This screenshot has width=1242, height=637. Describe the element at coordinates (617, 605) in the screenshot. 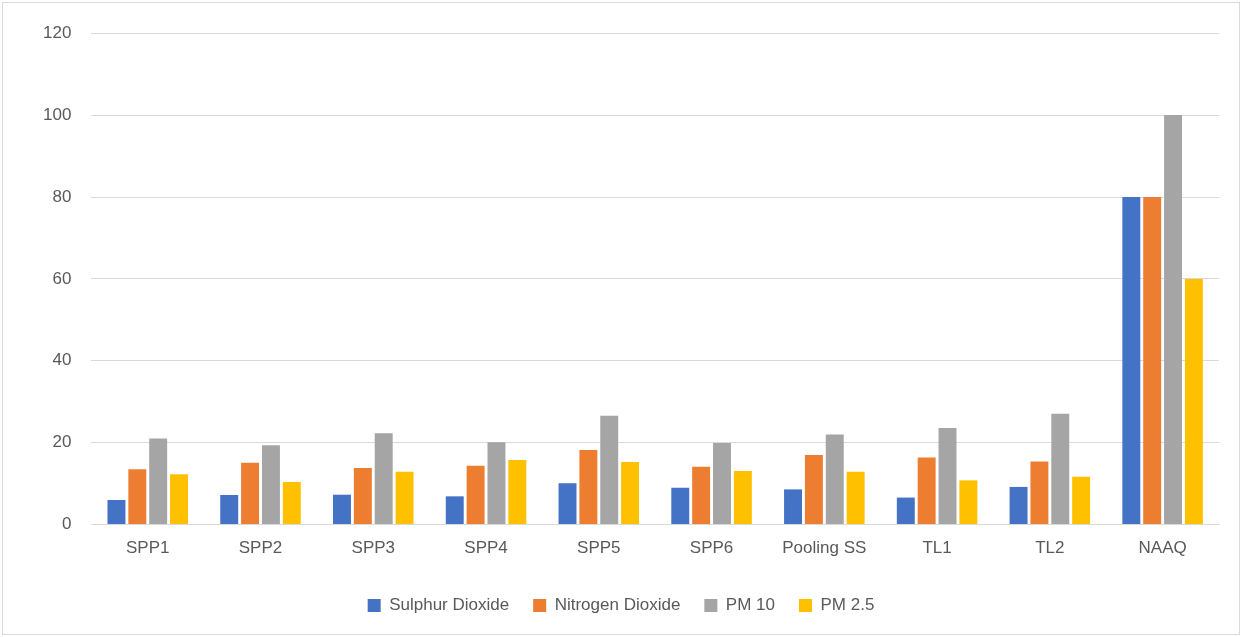

I see `legend-label: Nitrogen Dioxide` at that location.